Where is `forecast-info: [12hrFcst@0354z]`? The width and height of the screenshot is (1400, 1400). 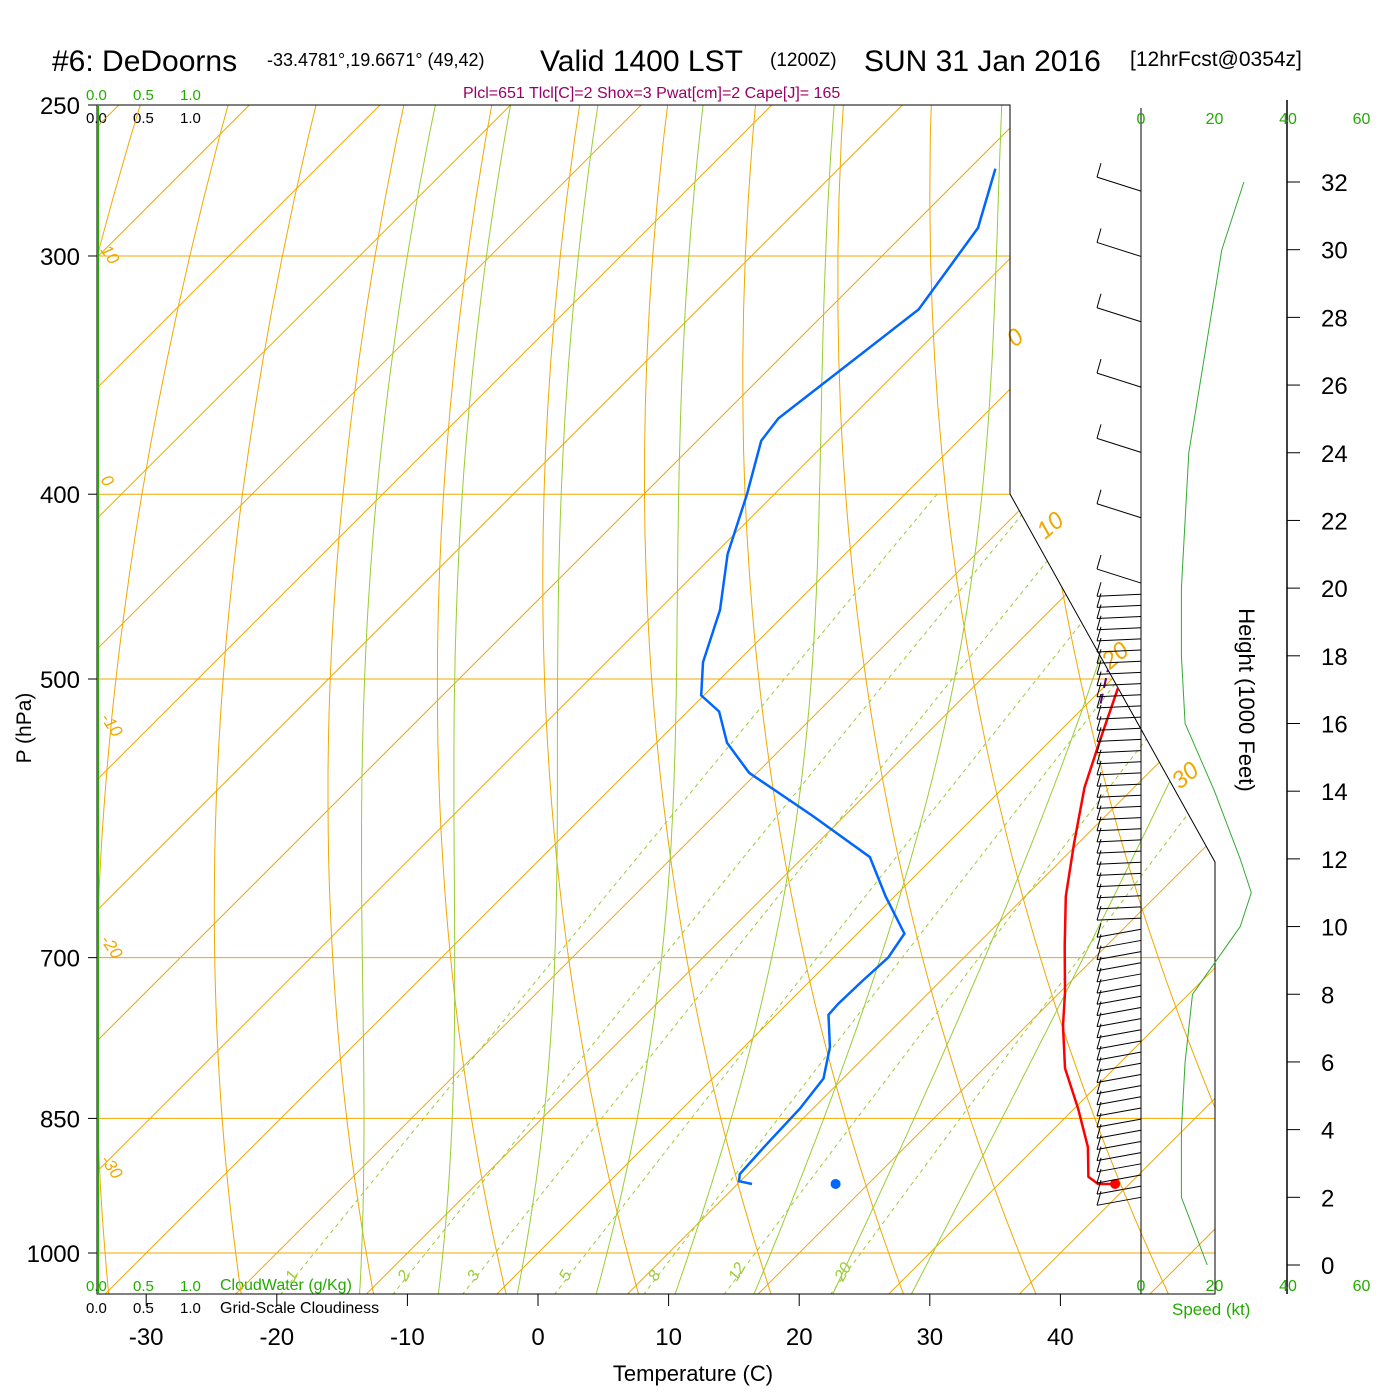
forecast-info: [12hrFcst@0354z] is located at coordinates (1216, 59).